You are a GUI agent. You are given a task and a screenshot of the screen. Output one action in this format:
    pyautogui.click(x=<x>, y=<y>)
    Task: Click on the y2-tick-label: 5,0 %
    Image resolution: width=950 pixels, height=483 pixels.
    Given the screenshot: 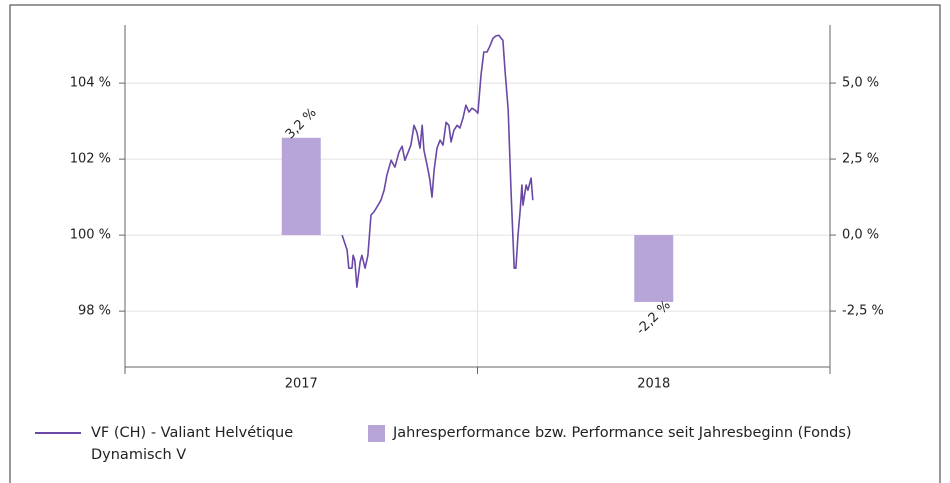 What is the action you would take?
    pyautogui.click(x=860, y=83)
    